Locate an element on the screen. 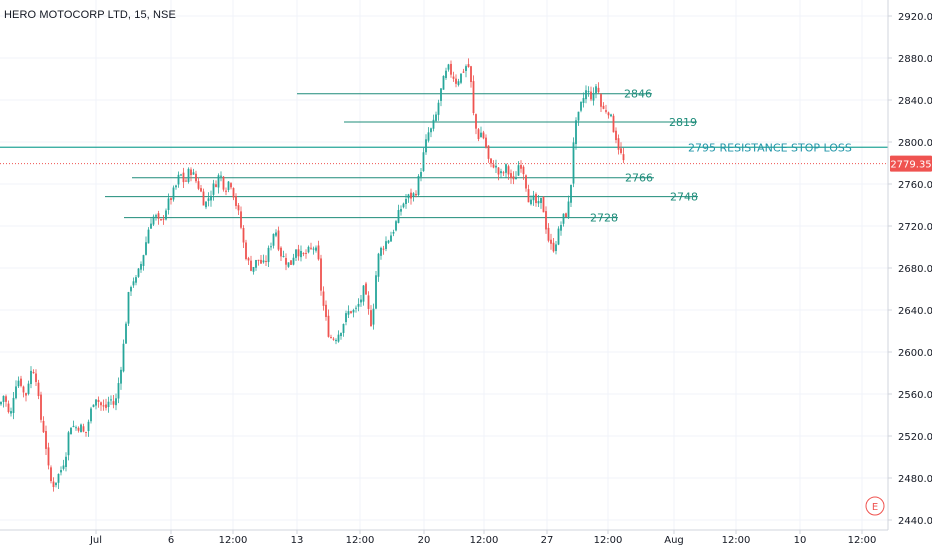  earnings-icon is located at coordinates (875, 506).